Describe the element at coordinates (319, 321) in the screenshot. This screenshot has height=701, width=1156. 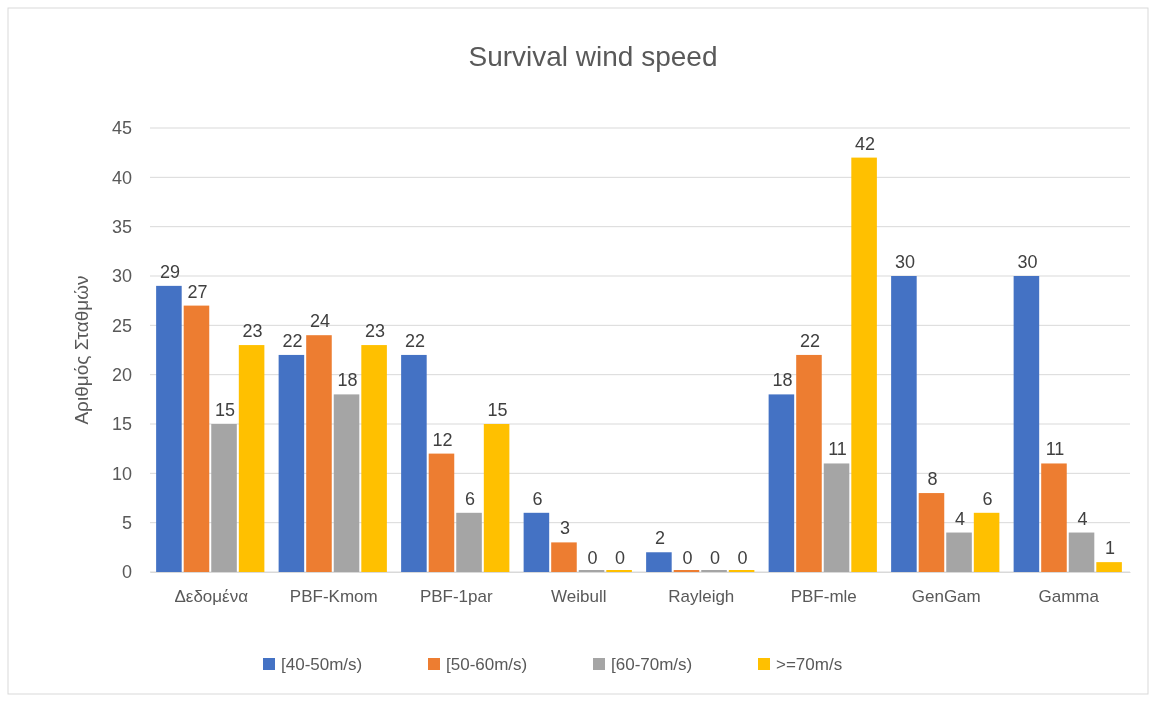
I see `data-label: 24` at that location.